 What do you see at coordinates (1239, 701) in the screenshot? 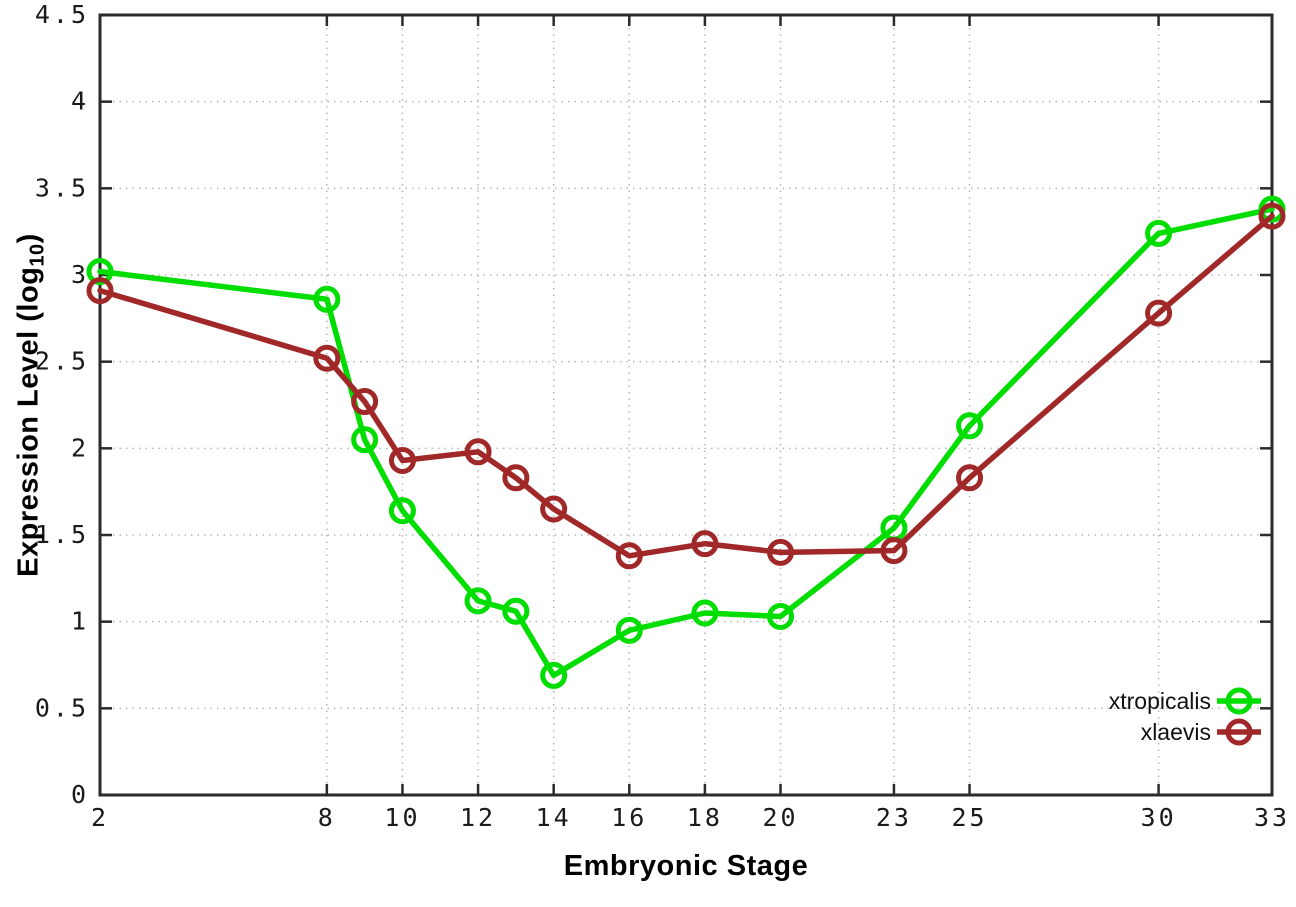
I see `legend-marker-xtropicalis` at bounding box center [1239, 701].